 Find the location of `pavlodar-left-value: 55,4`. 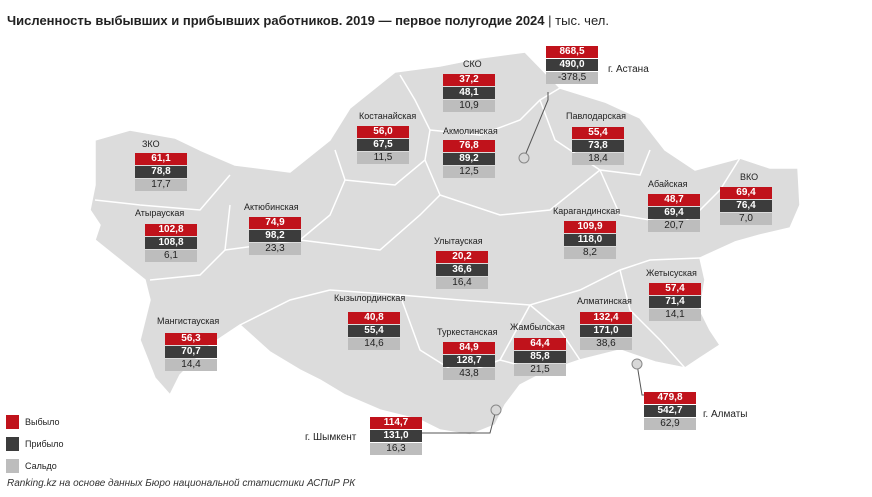

pavlodar-left-value: 55,4 is located at coordinates (598, 133).